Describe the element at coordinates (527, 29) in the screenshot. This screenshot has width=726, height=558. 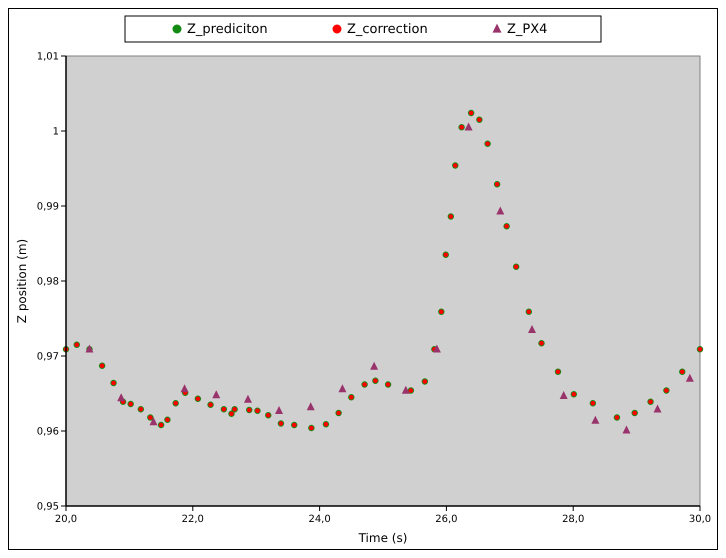
I see `legend-label: Z_PX4` at that location.